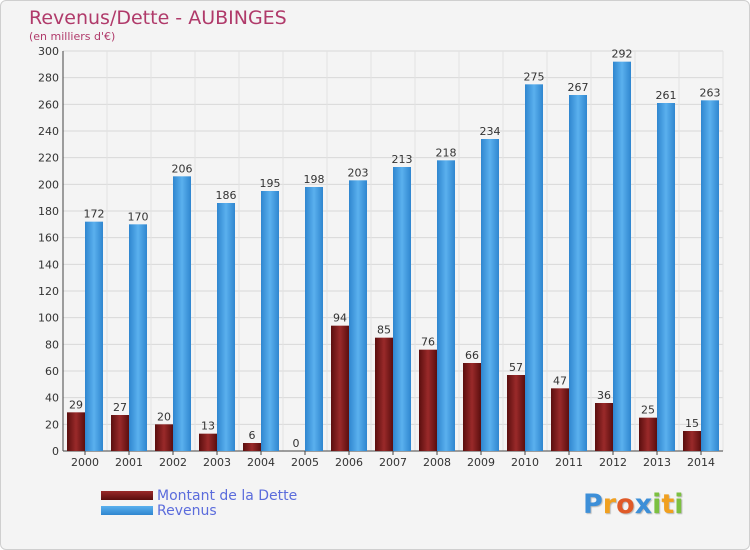 The height and width of the screenshot is (550, 750). I want to click on x-tick-label: 2009, so click(481, 462).